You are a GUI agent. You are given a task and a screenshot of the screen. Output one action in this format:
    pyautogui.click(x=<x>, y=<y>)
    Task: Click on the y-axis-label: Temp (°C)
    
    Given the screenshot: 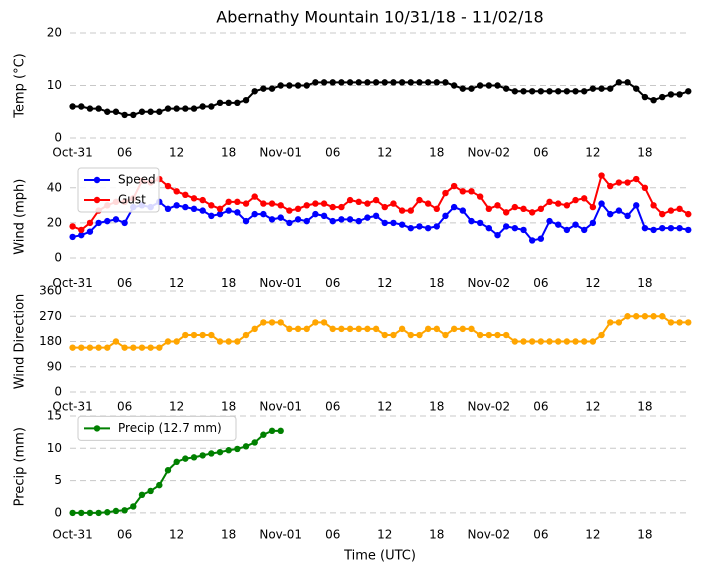 What is the action you would take?
    pyautogui.click(x=20, y=86)
    